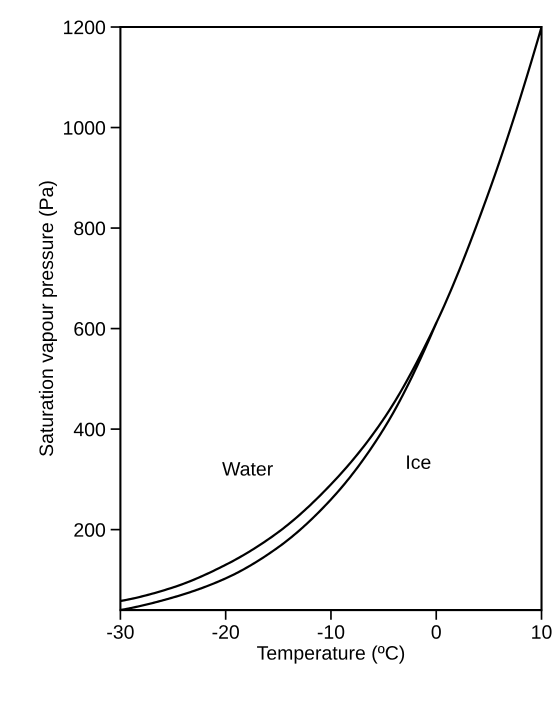 This screenshot has height=711, width=560. What do you see at coordinates (330, 655) in the screenshot?
I see `x-axis-title: Temperature (ºC)` at bounding box center [330, 655].